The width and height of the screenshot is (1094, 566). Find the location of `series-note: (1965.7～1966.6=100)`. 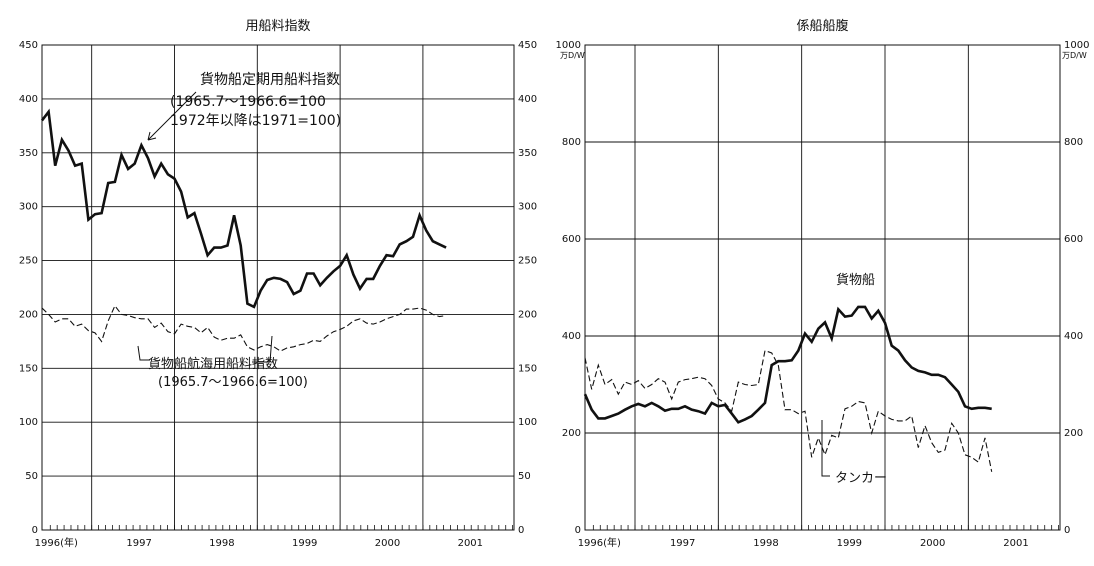

series-note: (1965.7～1966.6=100) is located at coordinates (233, 382).